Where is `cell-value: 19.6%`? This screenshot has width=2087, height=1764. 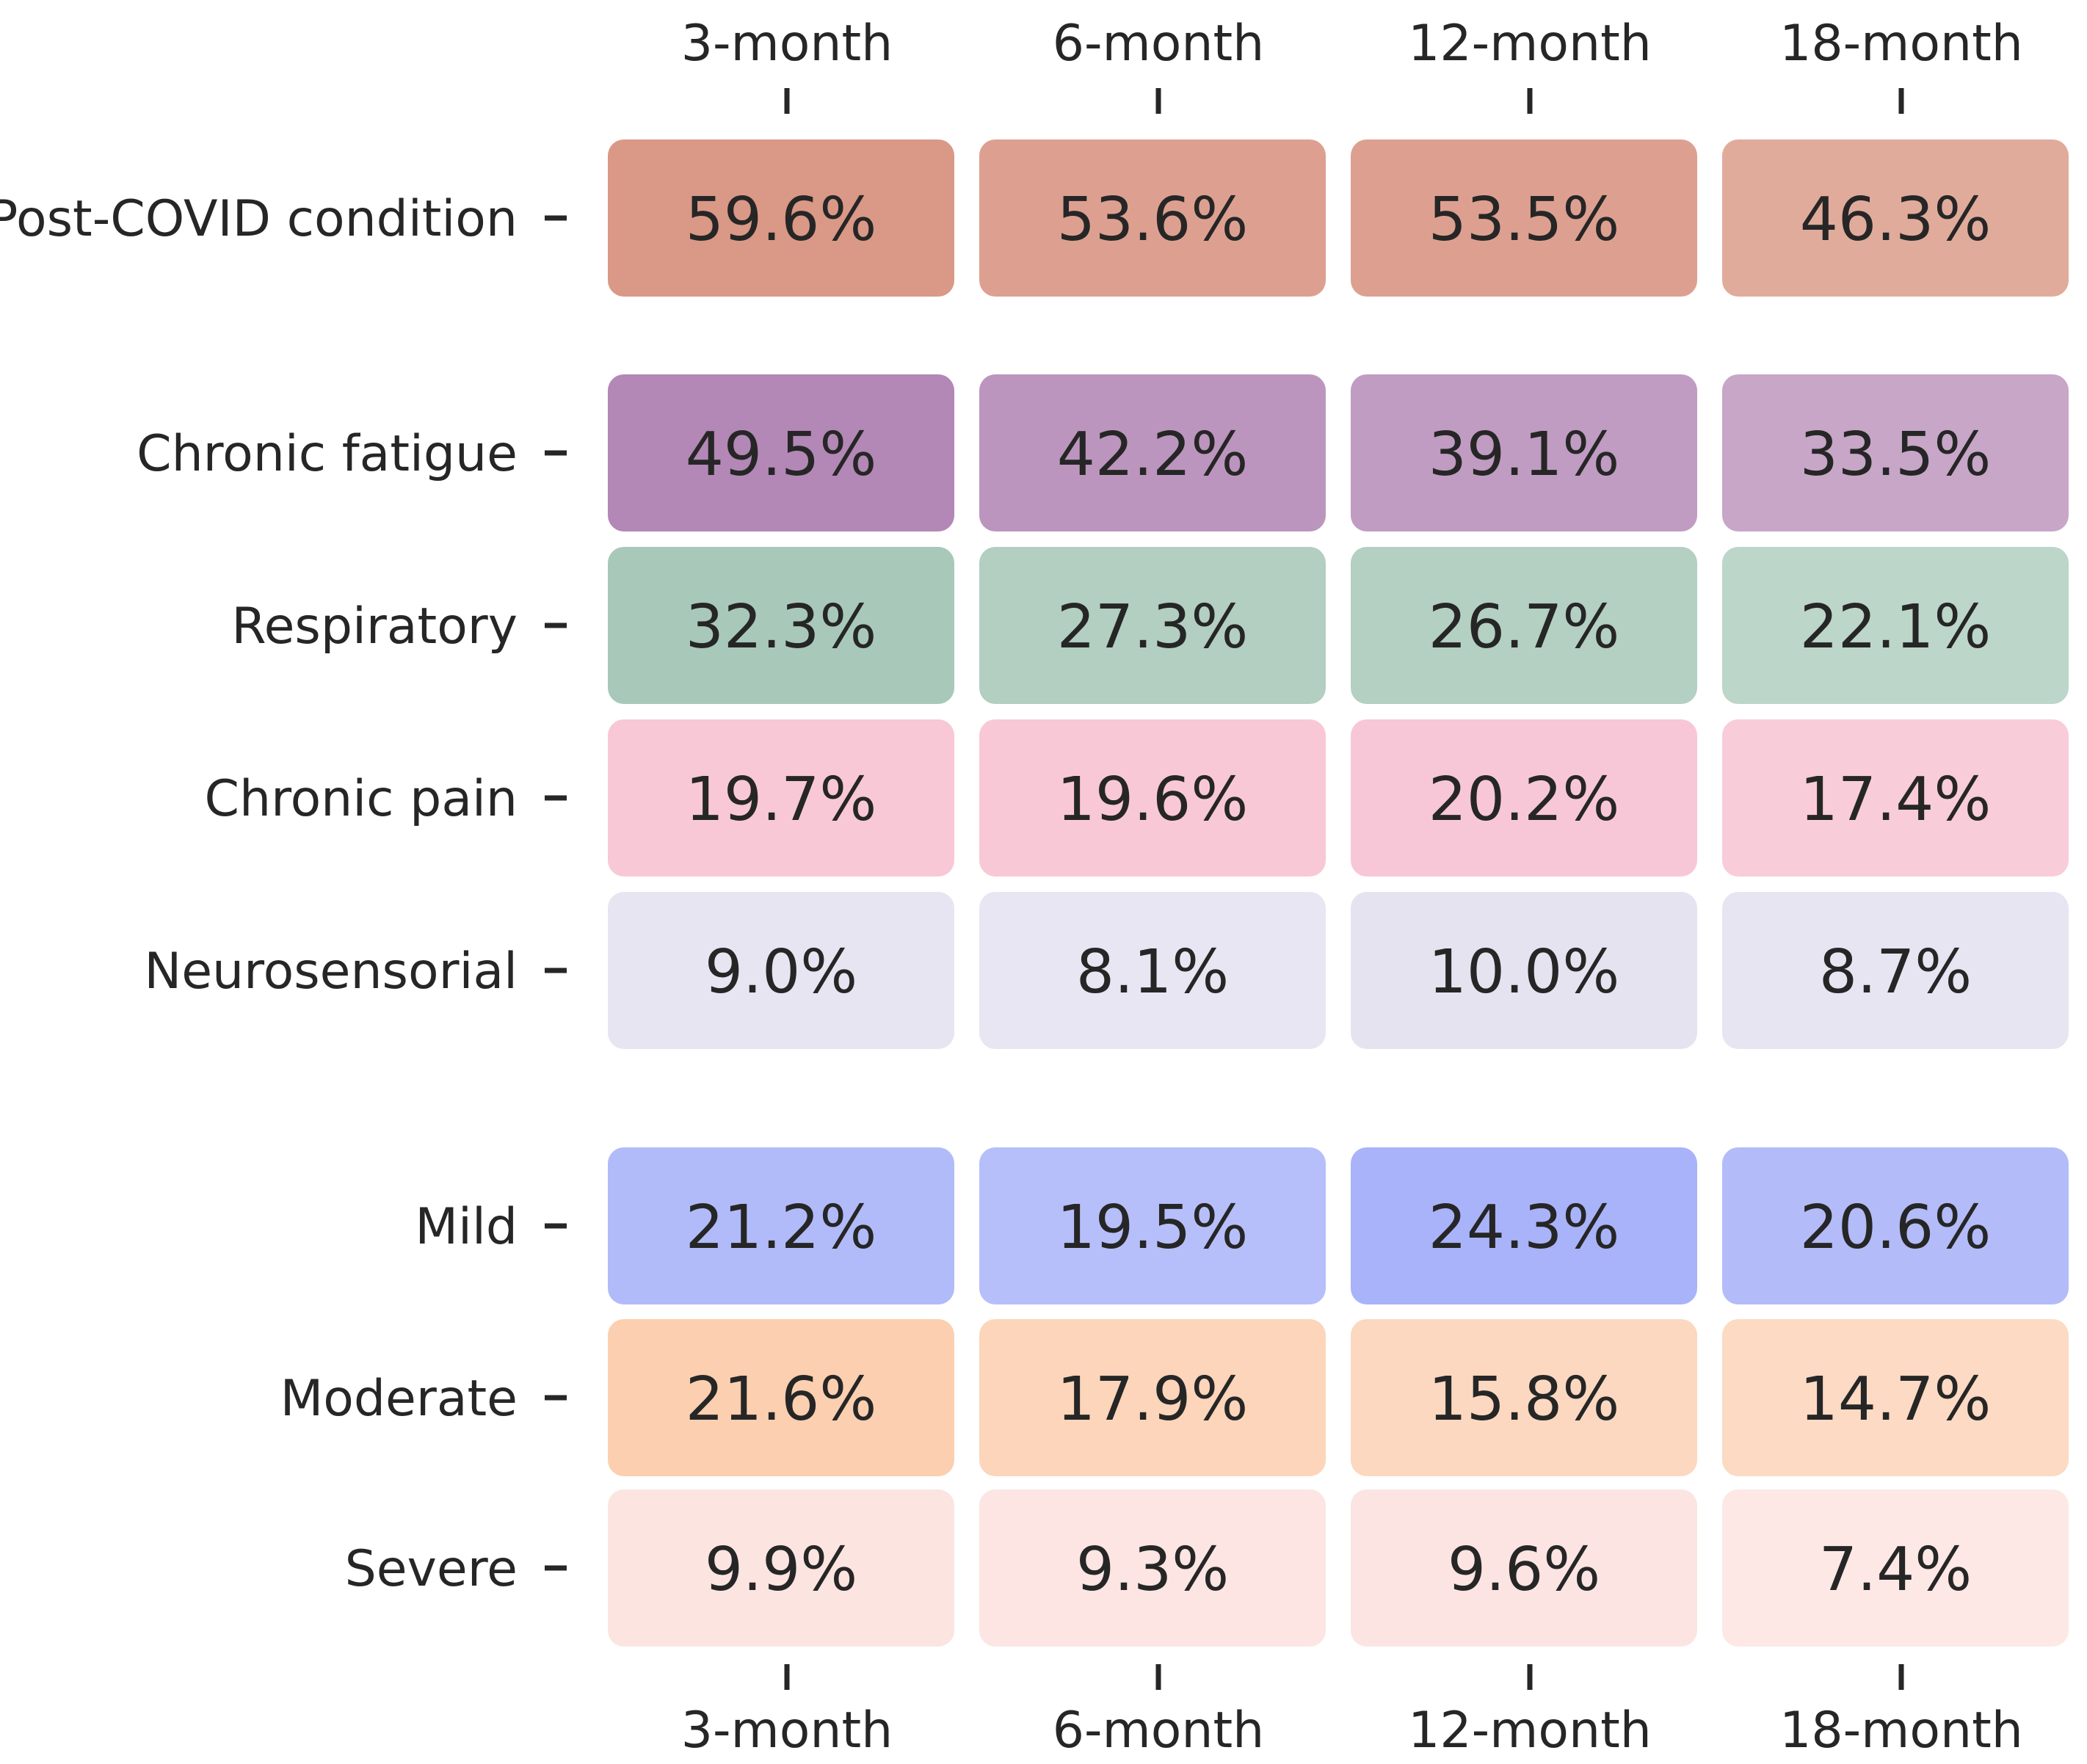 cell-value: 19.6% is located at coordinates (1153, 800).